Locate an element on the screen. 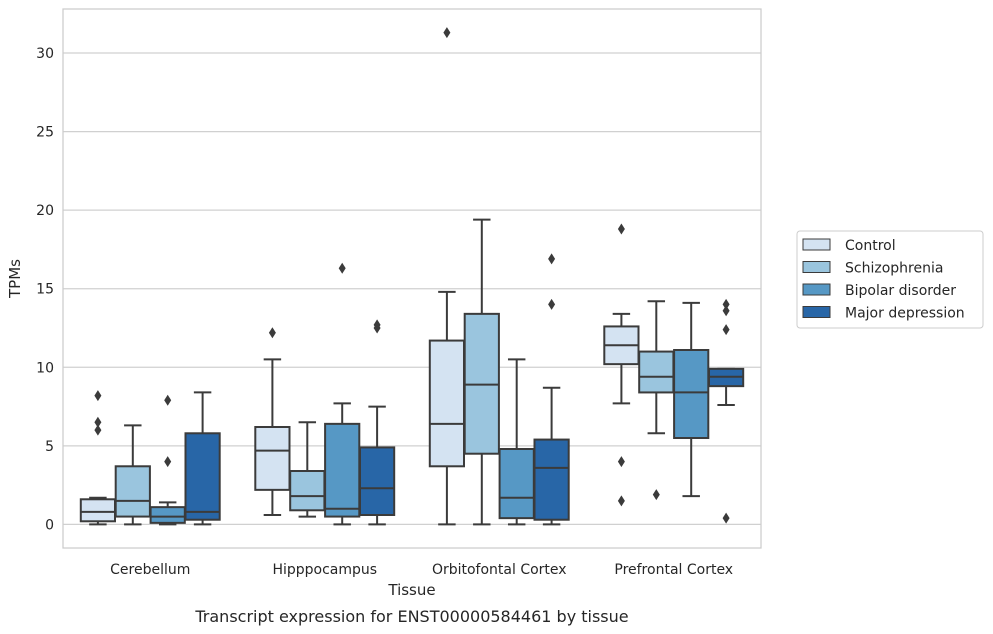 This screenshot has height=634, width=993. legend-label: Bipolar disorder is located at coordinates (900, 291).